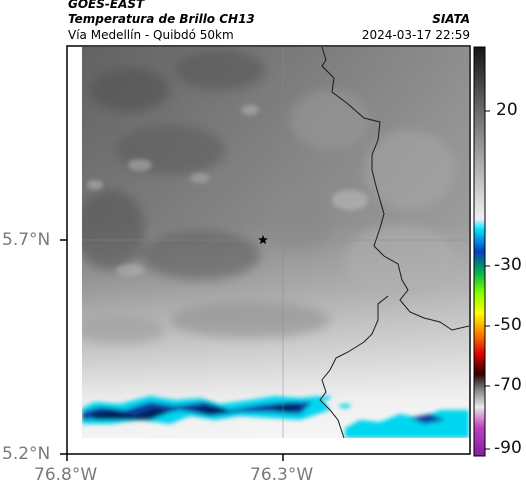 This screenshot has height=491, width=526. Describe the element at coordinates (26, 240) in the screenshot. I see `lat-tick-label: 5.7°N` at that location.